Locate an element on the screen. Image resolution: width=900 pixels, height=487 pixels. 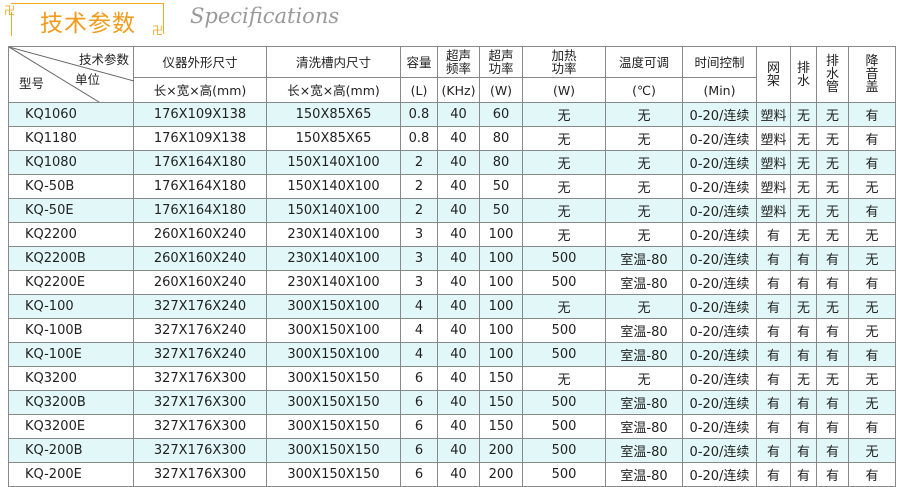
value-cell: 260X160X240 is located at coordinates (200, 234).